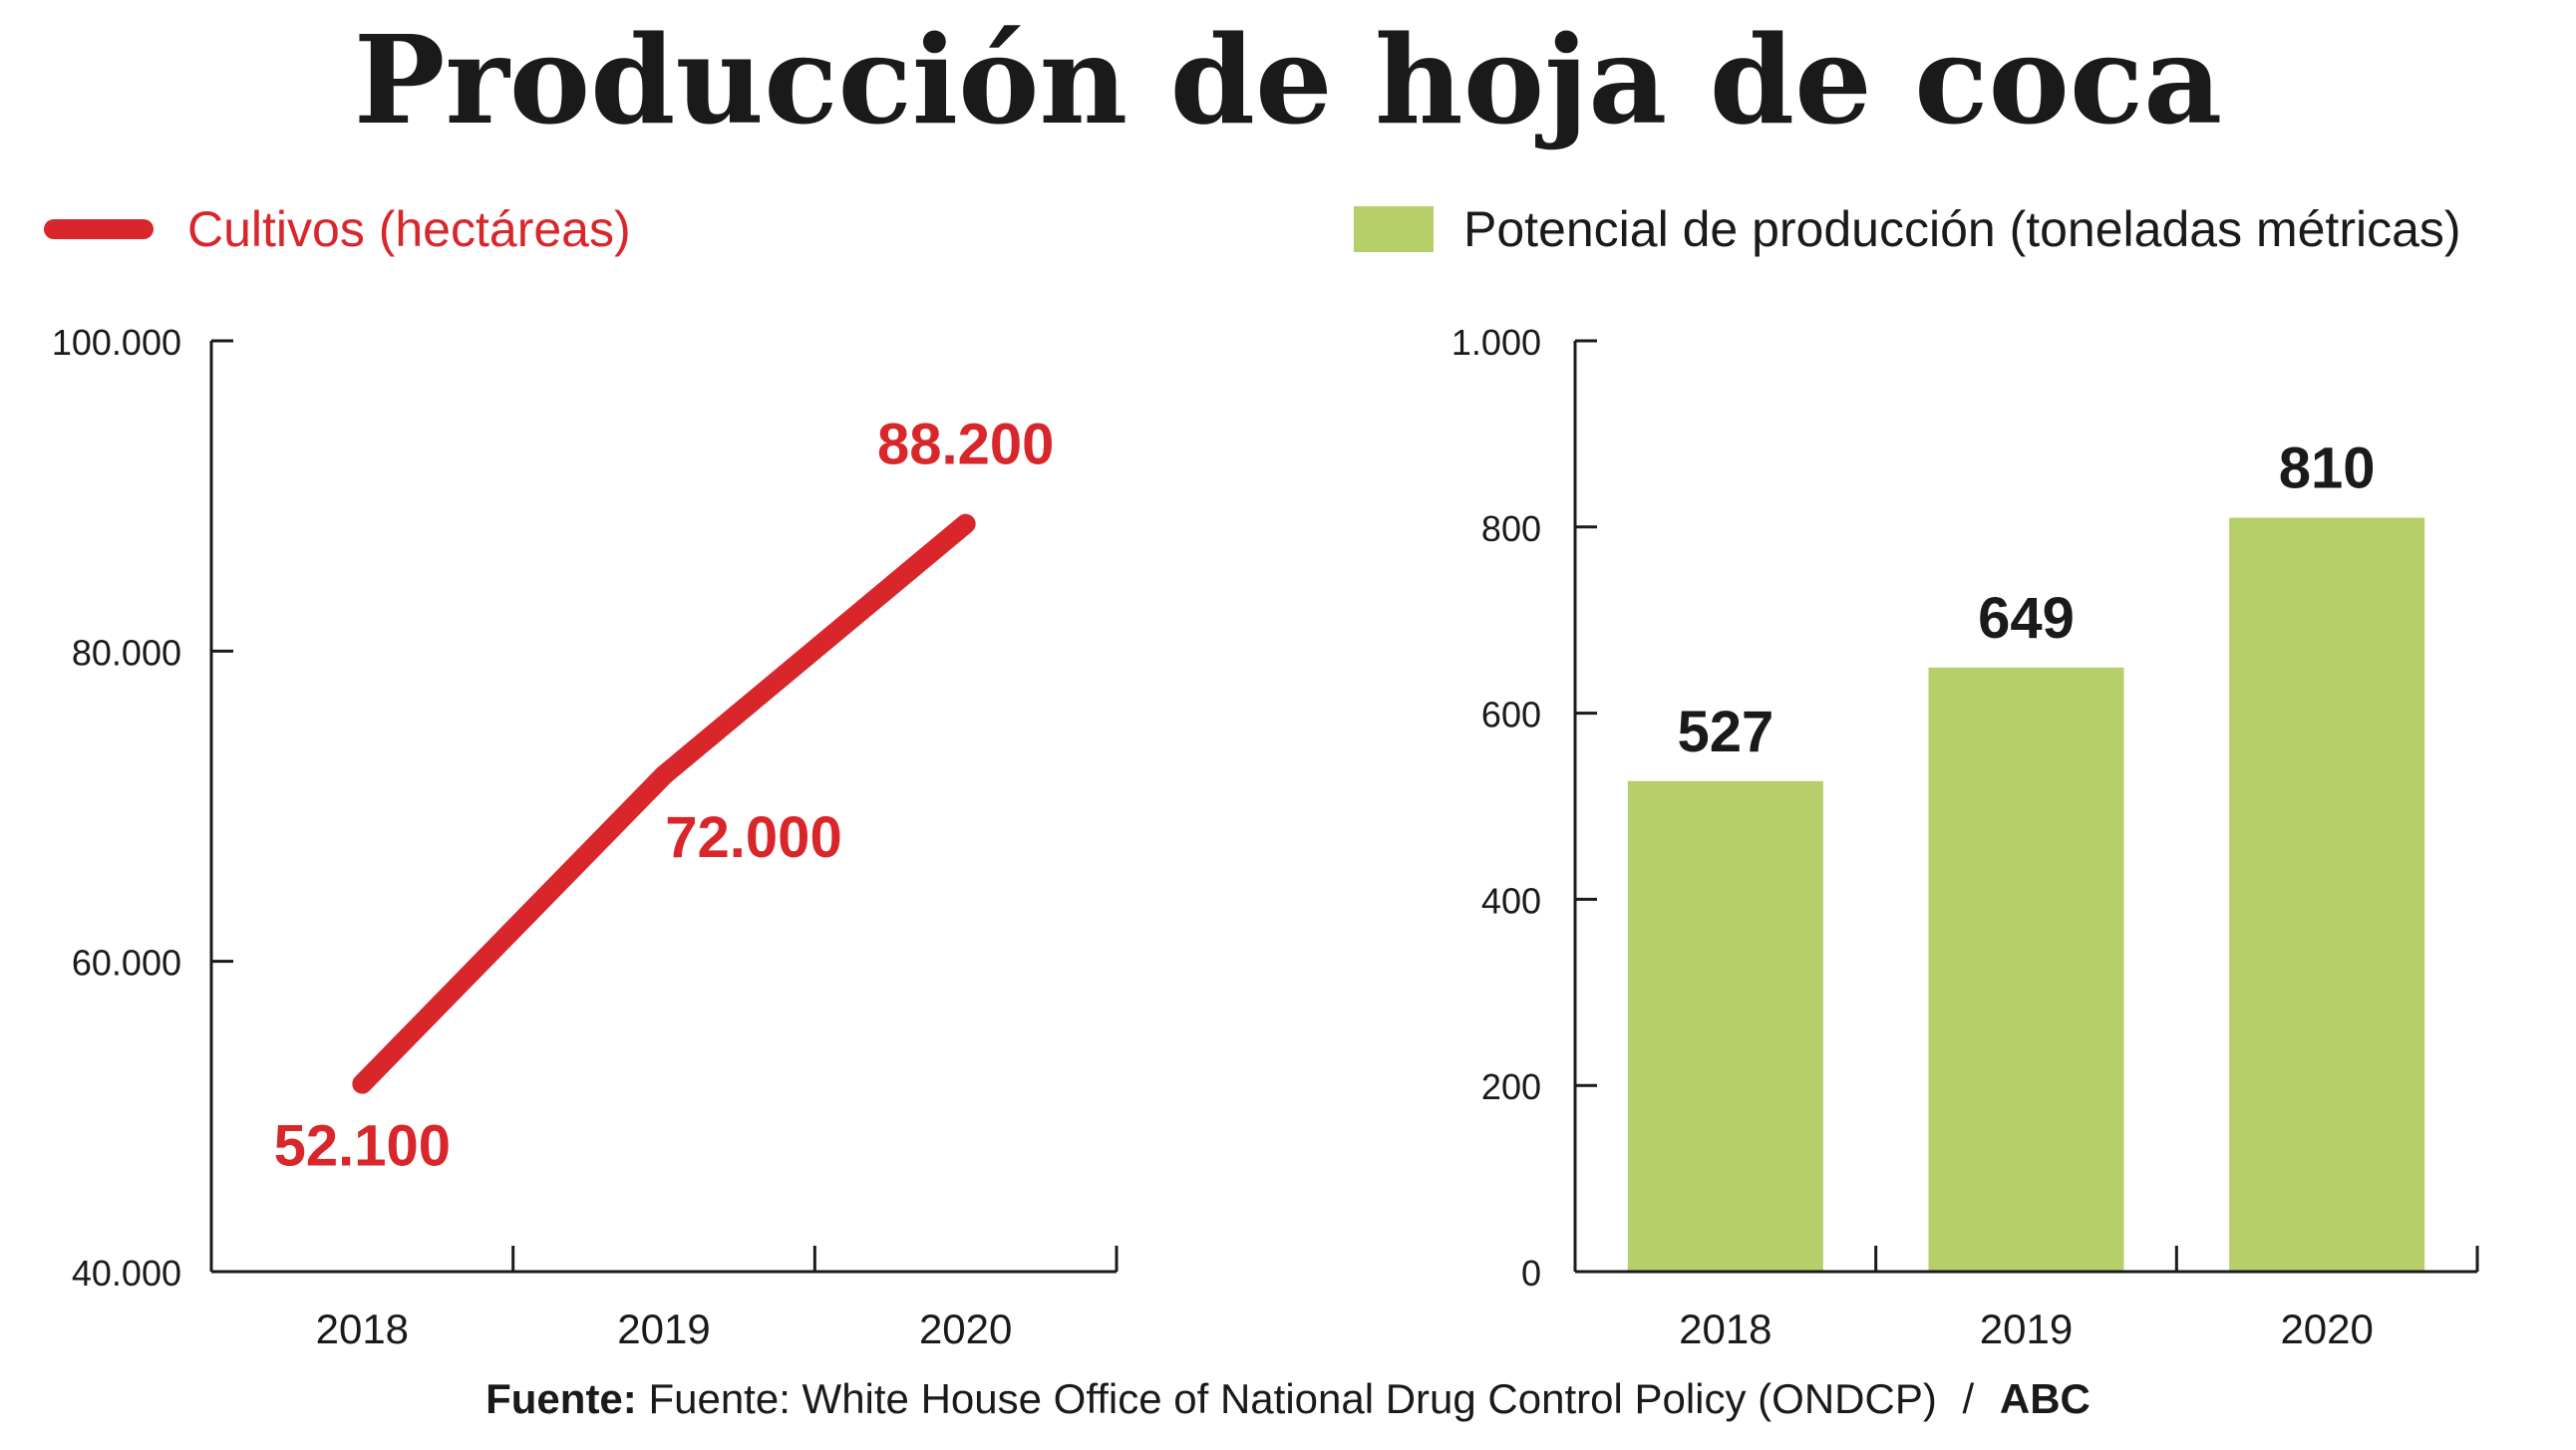 This screenshot has width=2576, height=1450. What do you see at coordinates (1511, 1086) in the screenshot?
I see `bar-y-tick-label: 200` at bounding box center [1511, 1086].